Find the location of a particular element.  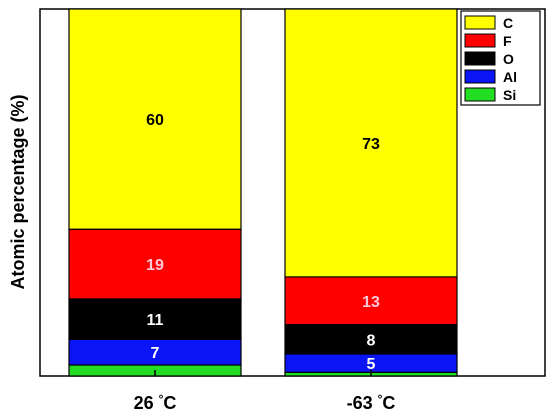

legend-swatch-al is located at coordinates (480, 76).